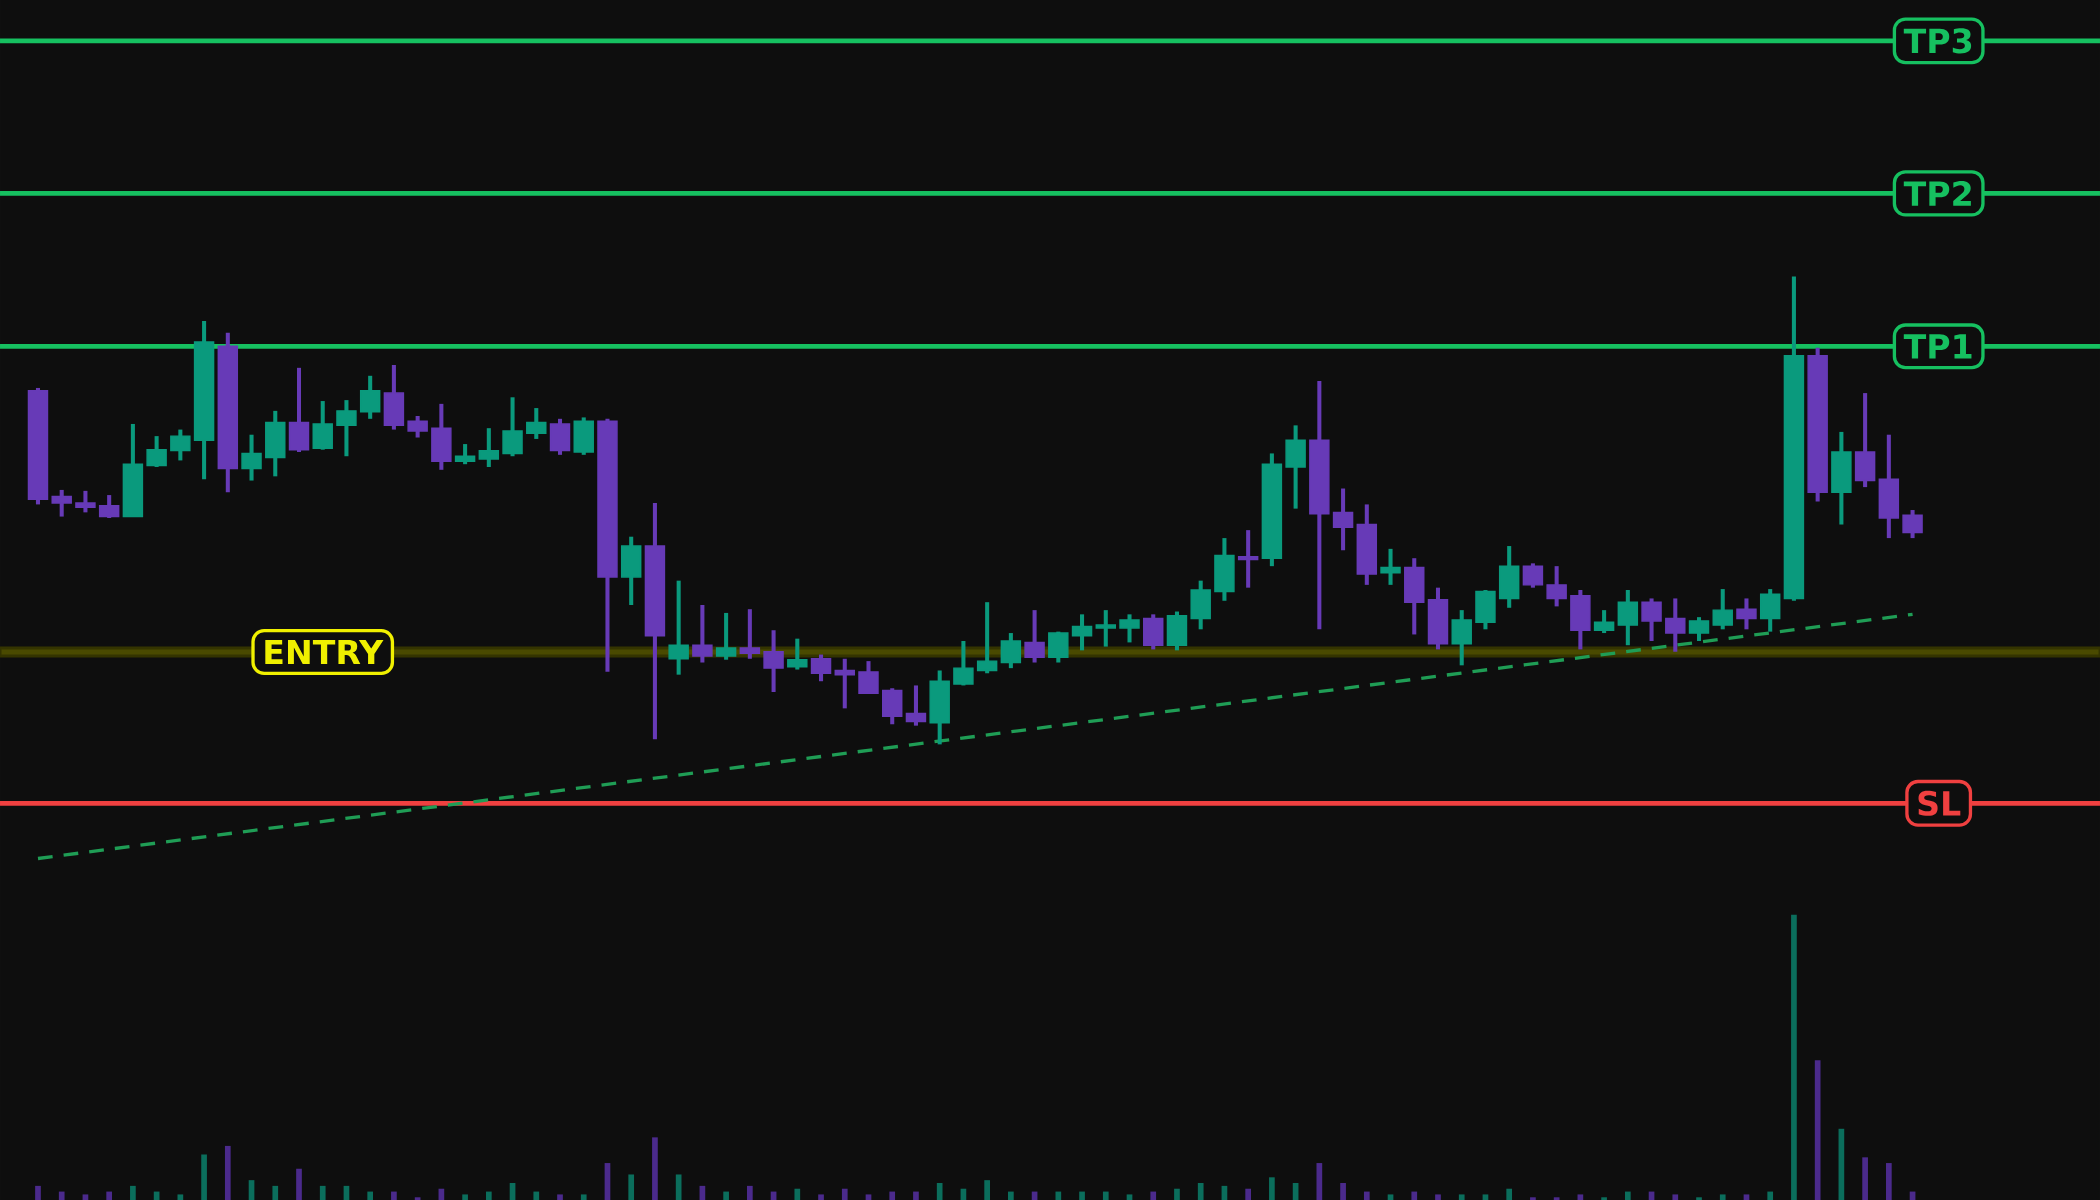 The image size is (2100, 1200). Describe the element at coordinates (1937, 193) in the screenshot. I see `ref-line-label: TP2` at that location.